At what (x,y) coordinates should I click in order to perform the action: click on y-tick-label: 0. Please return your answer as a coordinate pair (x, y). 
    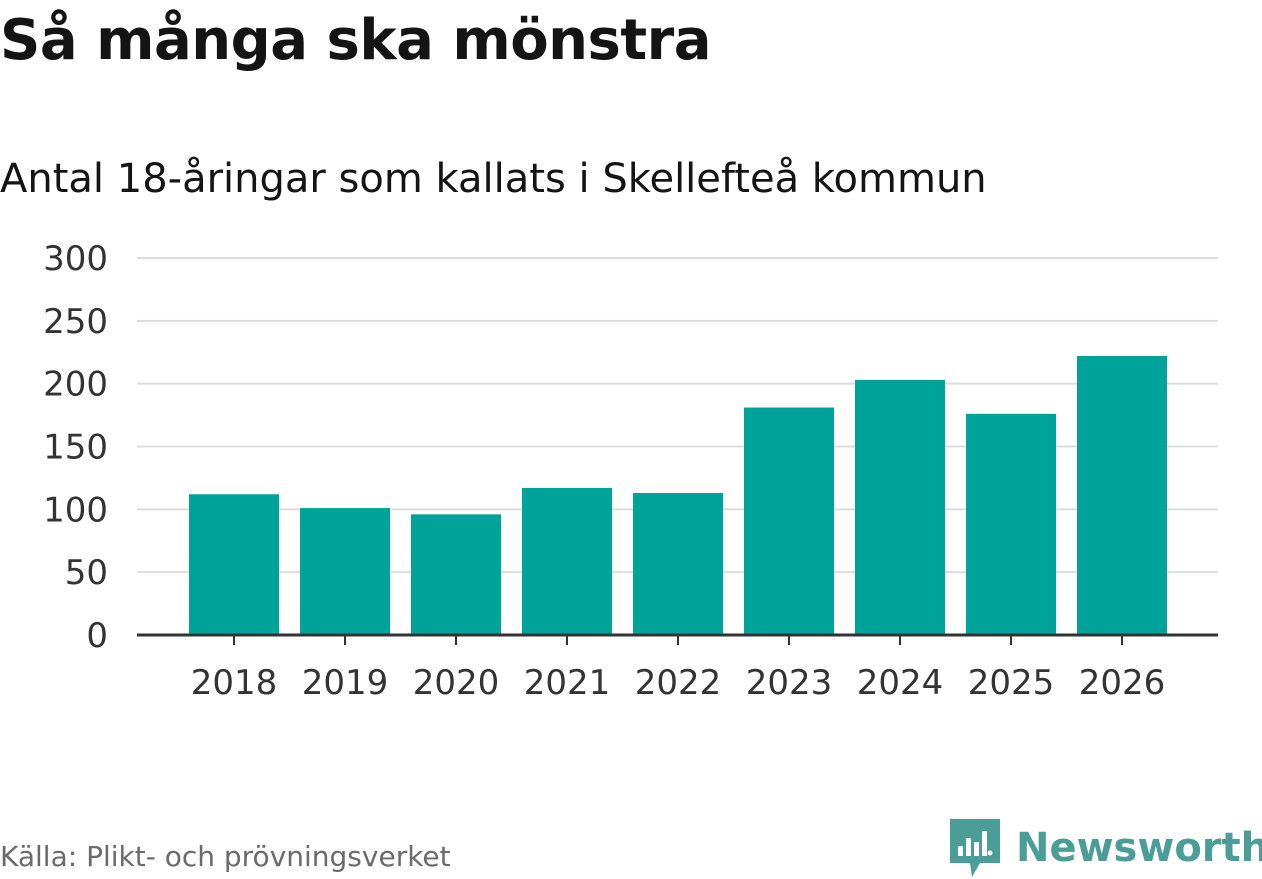
    Looking at the image, I should click on (97, 636).